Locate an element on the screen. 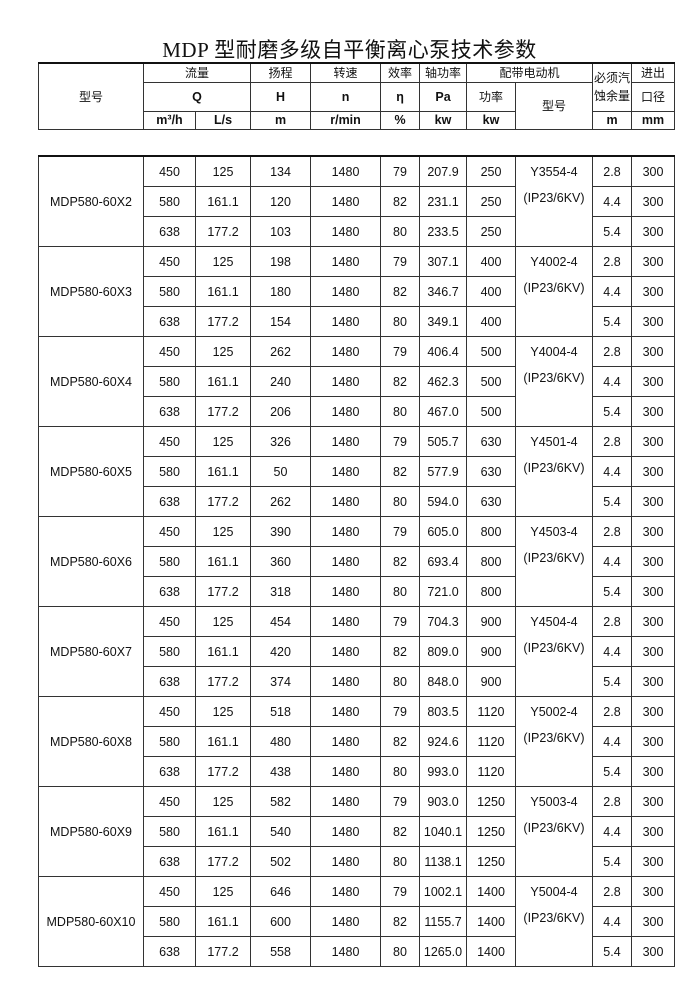  motor-model-cell: Y4004-4 (IP23/6KV) is located at coordinates (554, 381).